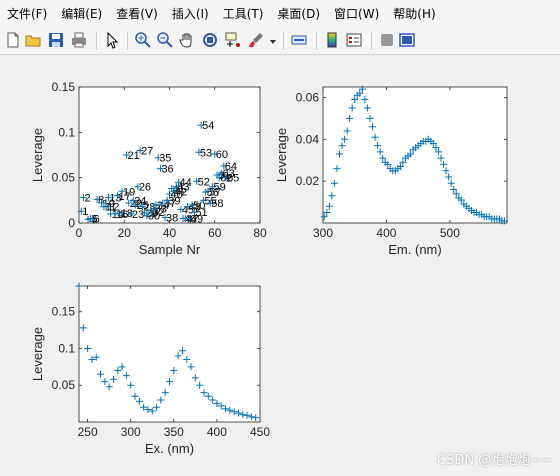  I want to click on data-point-label: 50, so click(199, 206).